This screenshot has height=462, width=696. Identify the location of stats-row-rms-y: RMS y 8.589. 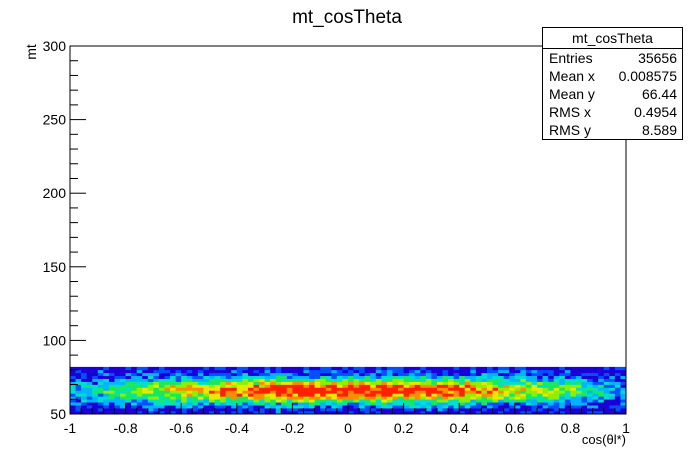
(612, 130).